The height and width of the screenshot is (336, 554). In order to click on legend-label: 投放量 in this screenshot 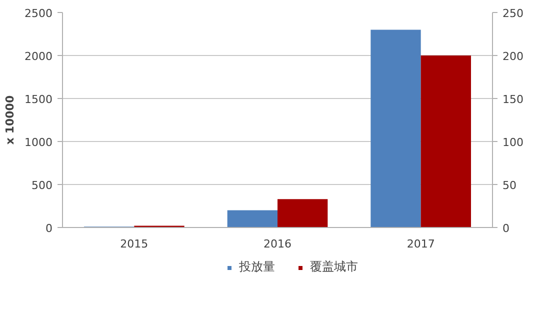, I will do `click(257, 267)`.